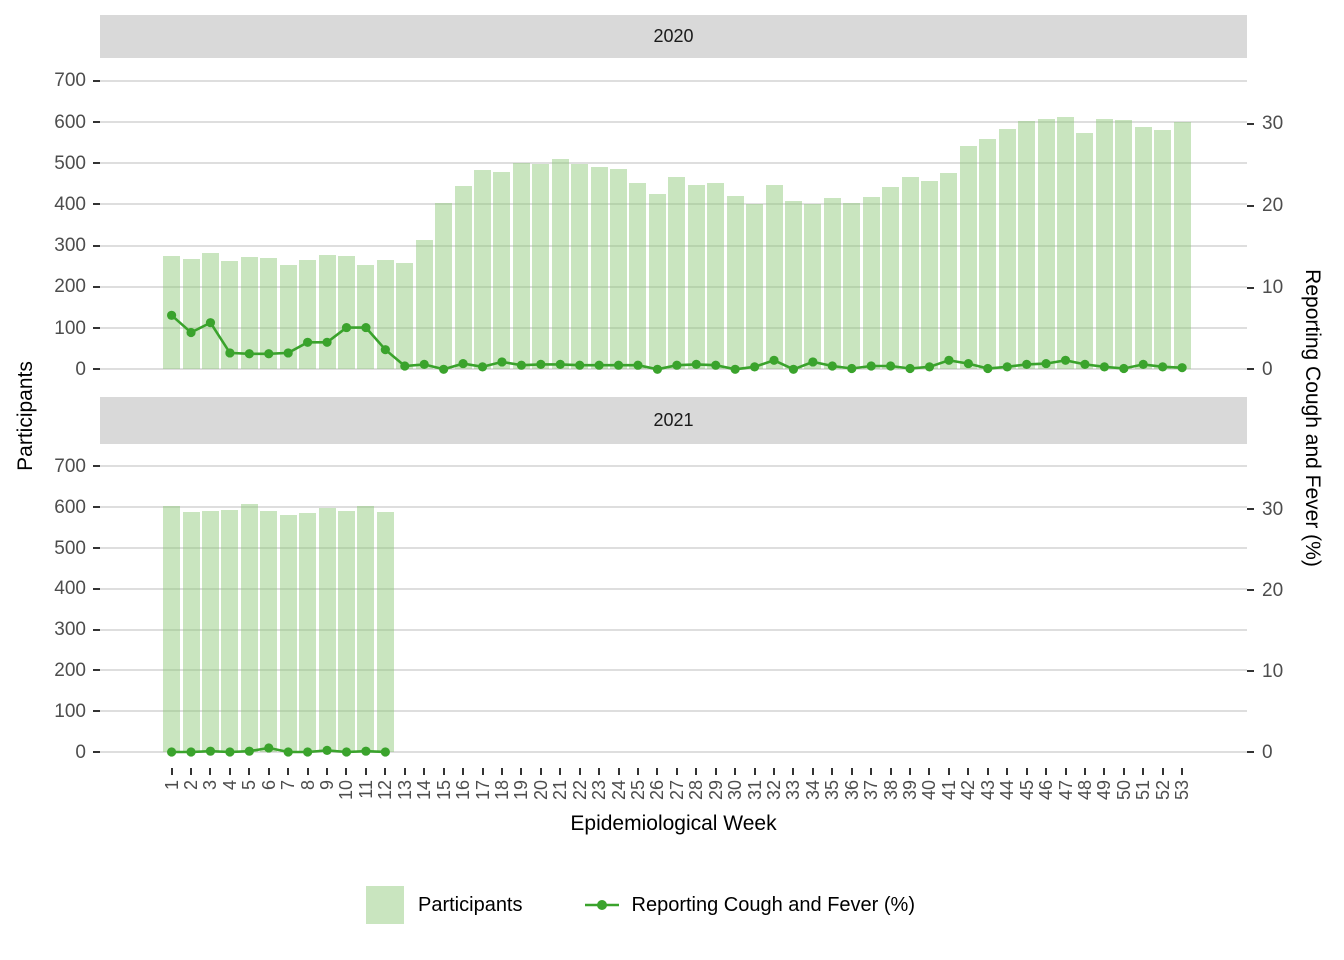  What do you see at coordinates (673, 36) in the screenshot?
I see `facet-strip-label-2020: 2020` at bounding box center [673, 36].